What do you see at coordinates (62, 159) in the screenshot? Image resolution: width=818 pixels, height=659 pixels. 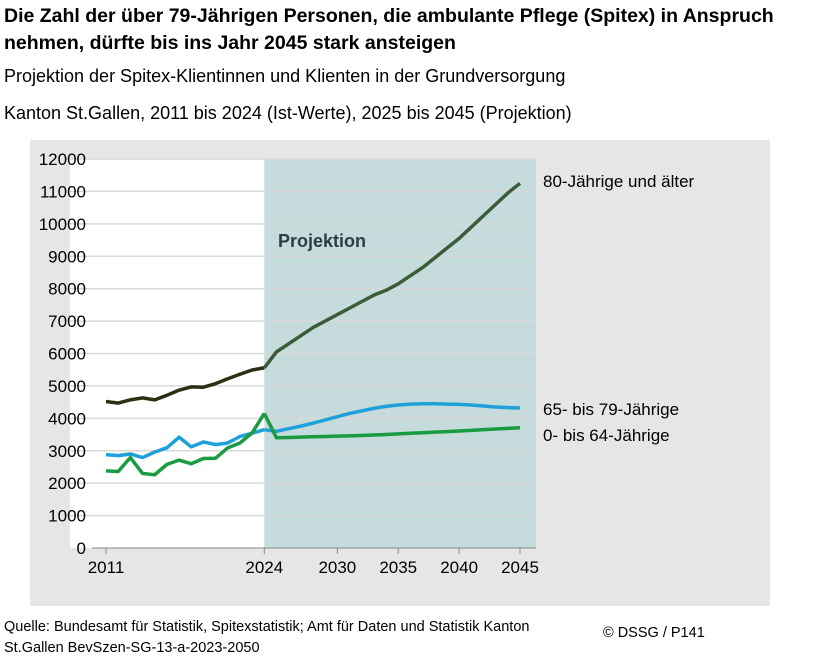 I see `y-tick-label: 12000` at bounding box center [62, 159].